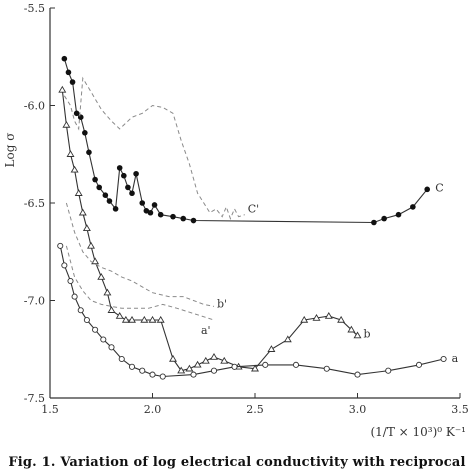 Image resolution: width=474 pixels, height=471 pixels. I want to click on series-label-a-prime: a', so click(206, 330).